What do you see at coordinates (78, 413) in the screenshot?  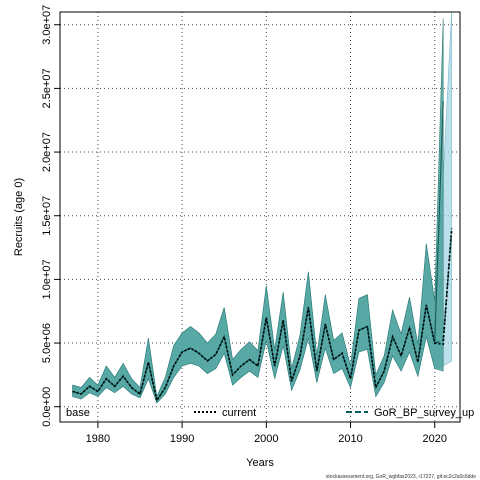 I see `legend-entry-base: base` at bounding box center [78, 413].